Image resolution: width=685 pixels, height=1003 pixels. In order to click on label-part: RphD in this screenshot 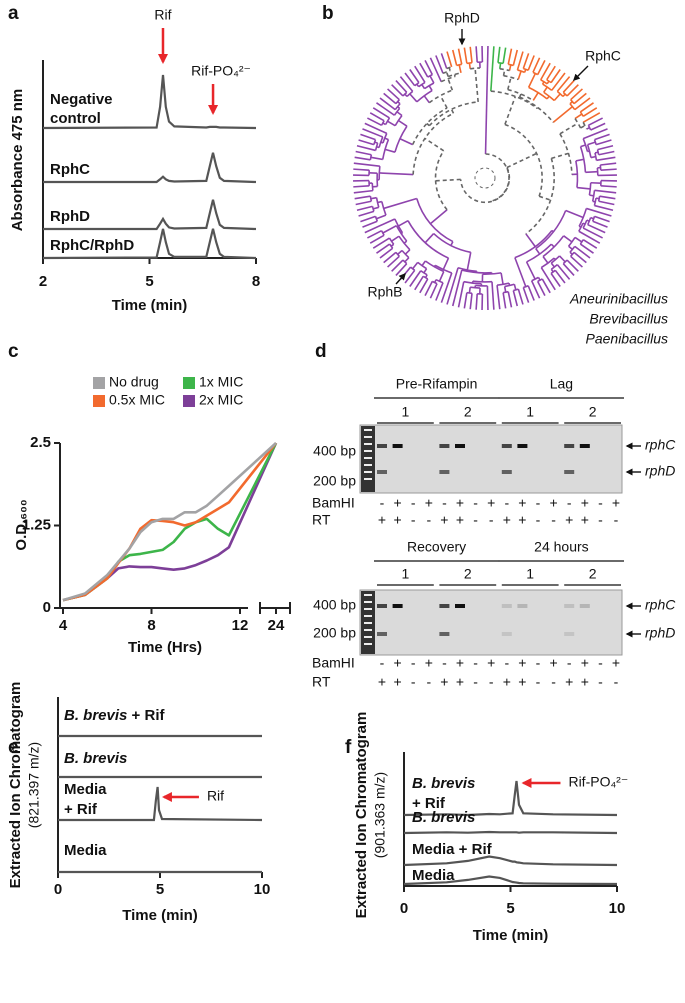, I will do `click(70, 216)`.